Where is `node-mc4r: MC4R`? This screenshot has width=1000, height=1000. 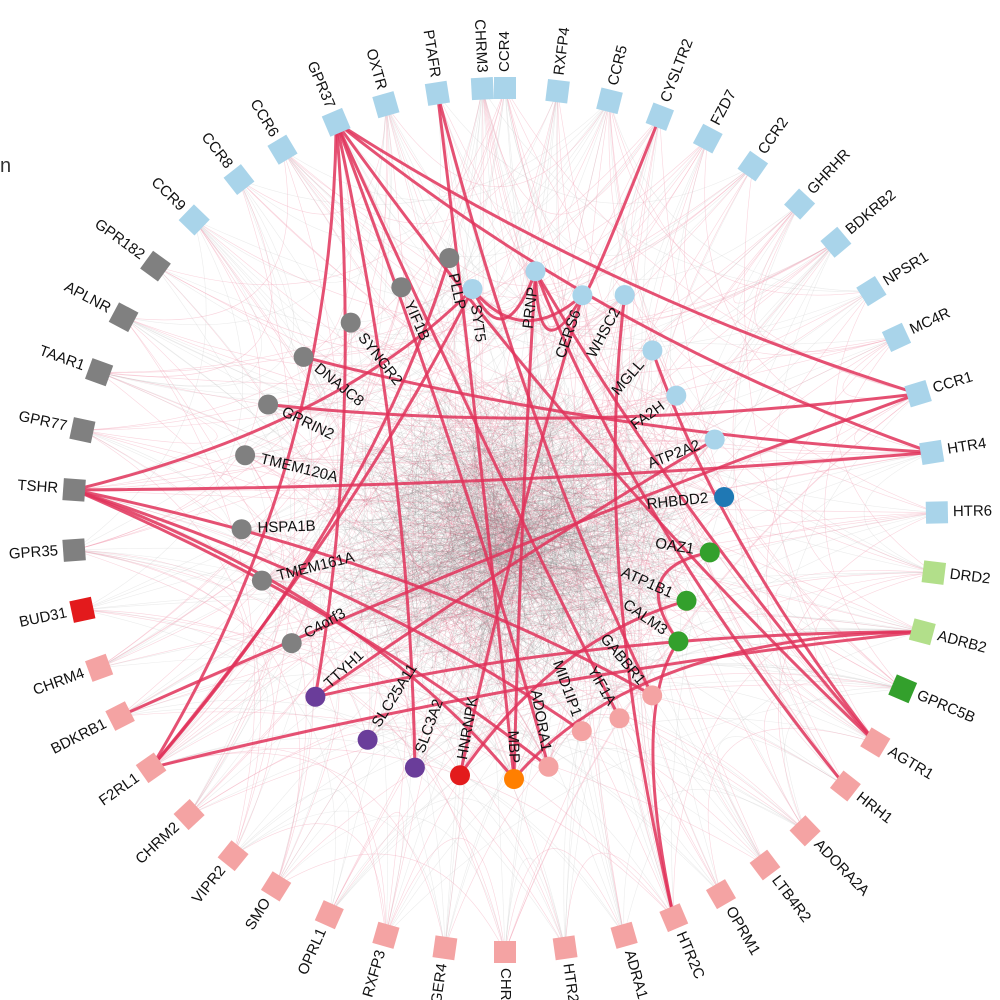 node-mc4r: MC4R is located at coordinates (917, 328).